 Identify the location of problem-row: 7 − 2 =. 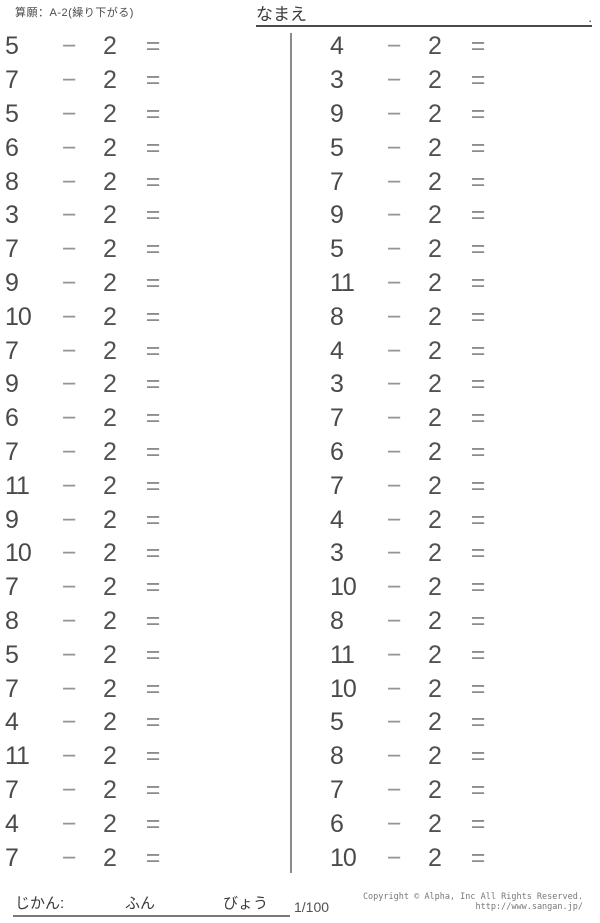
(145, 81).